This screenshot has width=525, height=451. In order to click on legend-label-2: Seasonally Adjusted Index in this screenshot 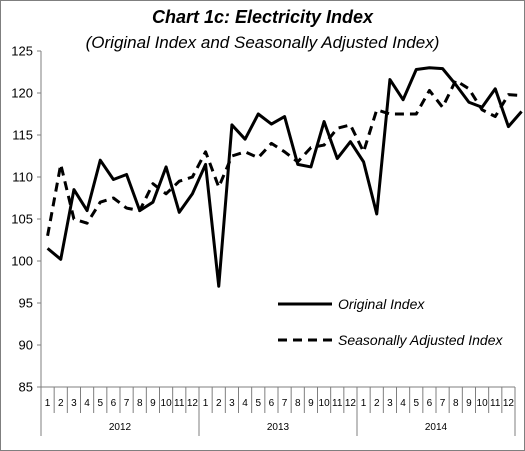, I will do `click(420, 340)`.